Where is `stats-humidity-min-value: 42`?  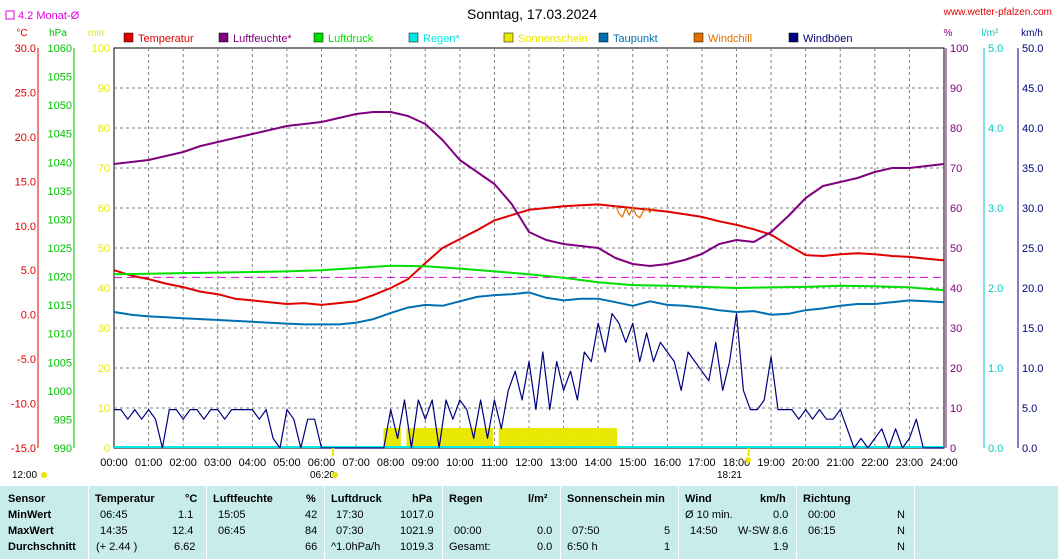
stats-humidity-min-value: 42 is located at coordinates (311, 515).